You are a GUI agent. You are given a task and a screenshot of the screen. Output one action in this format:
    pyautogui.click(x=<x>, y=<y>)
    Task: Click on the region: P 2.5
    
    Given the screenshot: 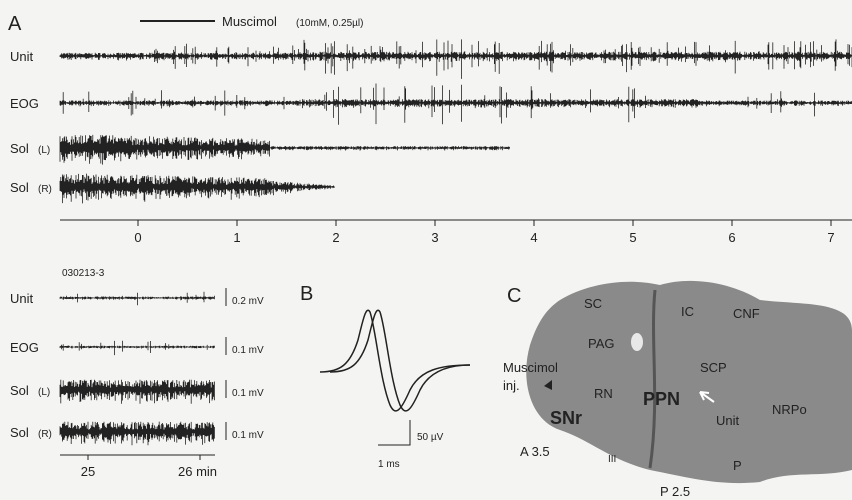 What is the action you would take?
    pyautogui.click(x=675, y=491)
    